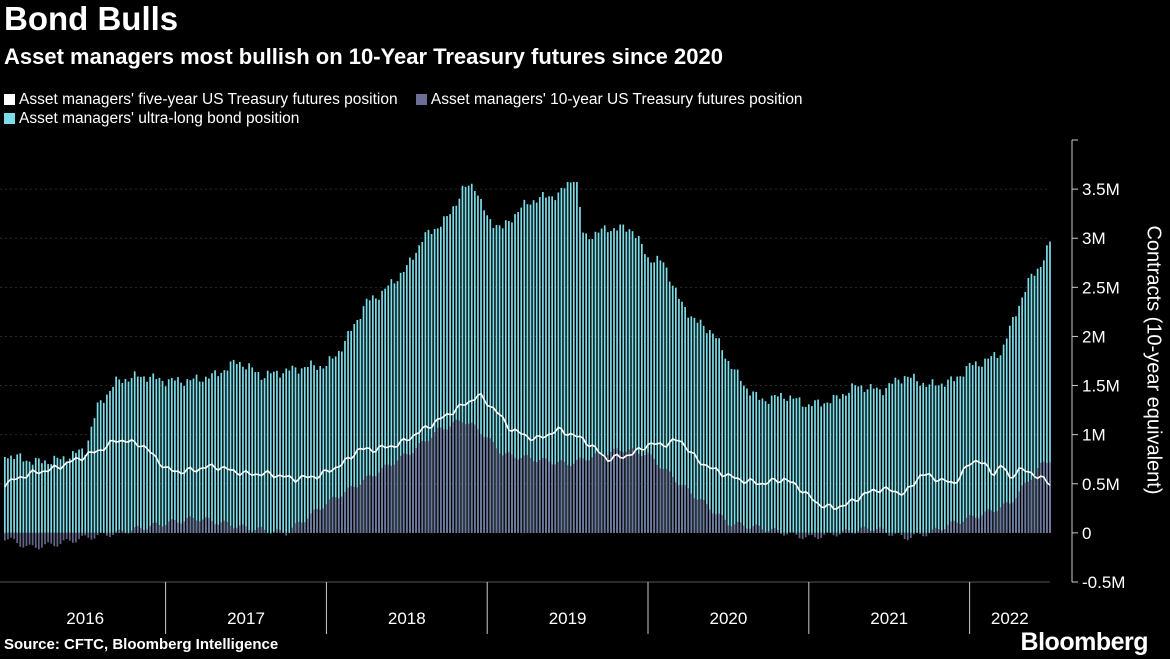 The height and width of the screenshot is (659, 1170). I want to click on legend-item-ultra-long: Asset managers' ultra-long bond position, so click(151, 118).